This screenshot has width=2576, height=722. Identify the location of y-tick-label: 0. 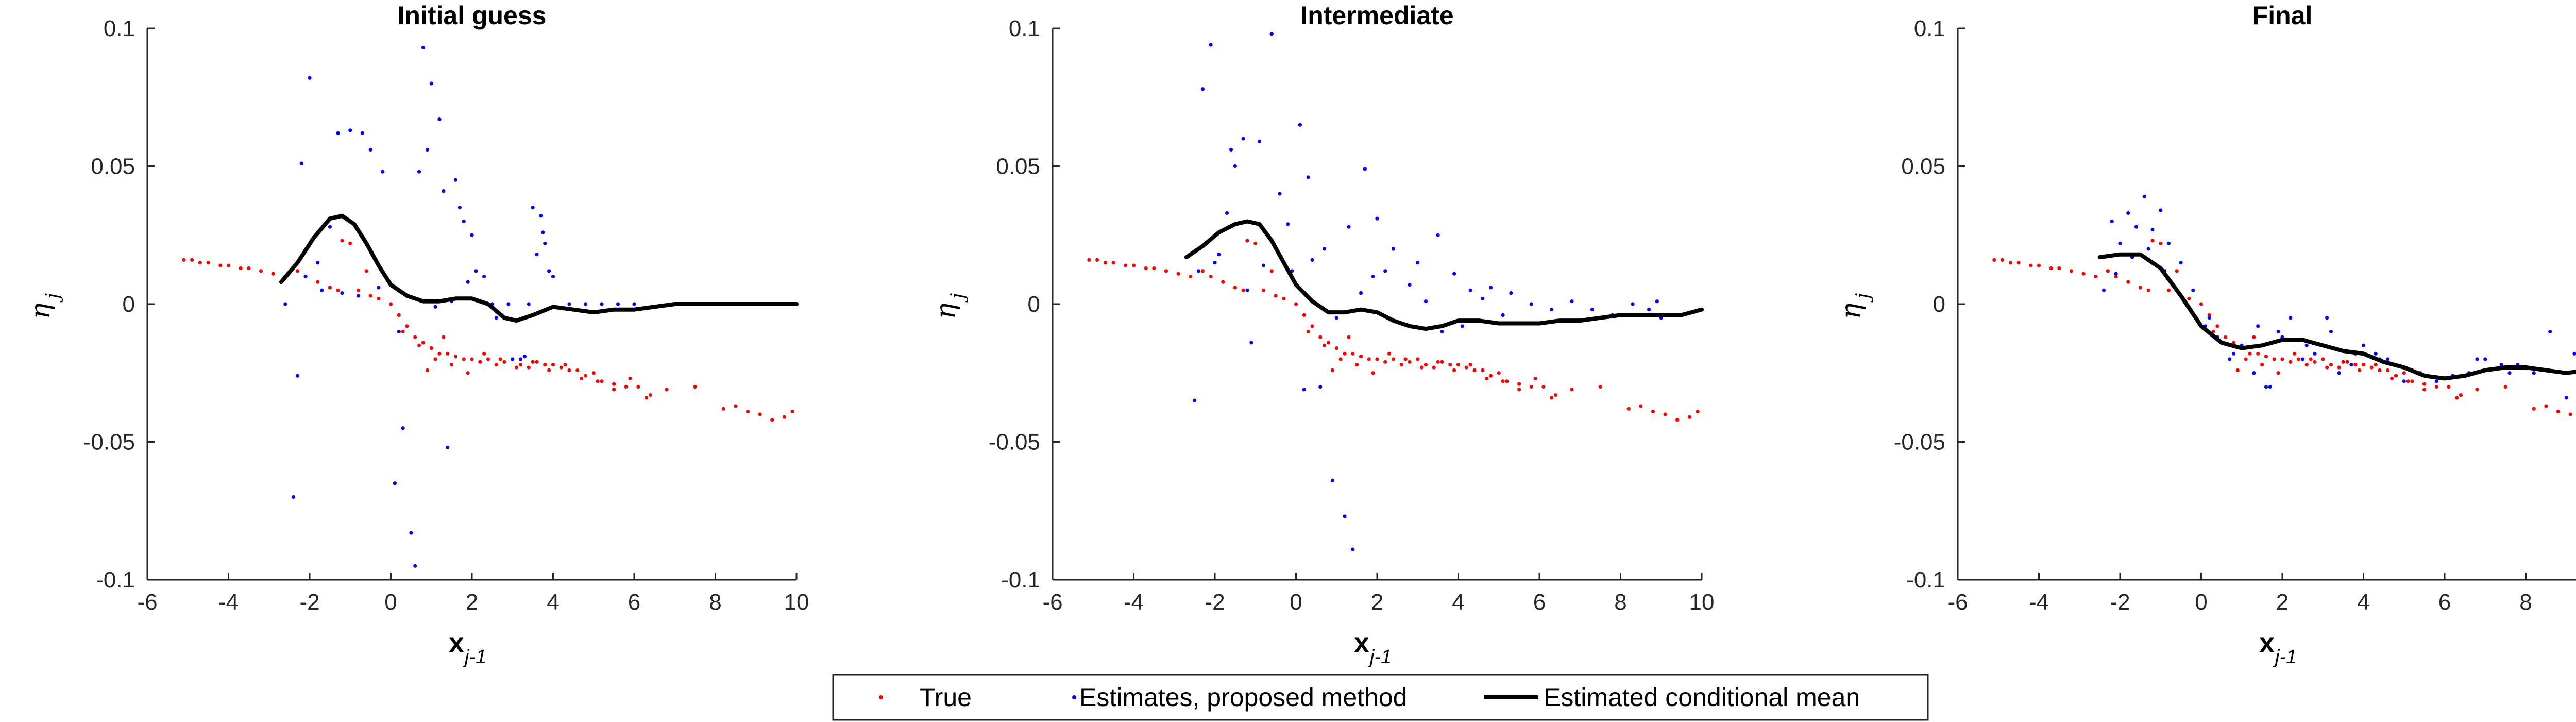
(1034, 304).